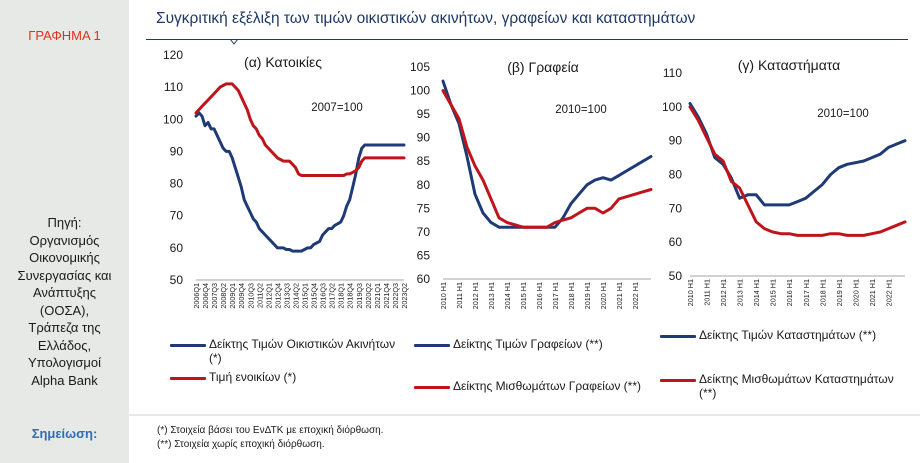 This screenshot has width=920, height=463. Describe the element at coordinates (214, 296) in the screenshot. I see `x-tick-label: 2007Q3` at that location.